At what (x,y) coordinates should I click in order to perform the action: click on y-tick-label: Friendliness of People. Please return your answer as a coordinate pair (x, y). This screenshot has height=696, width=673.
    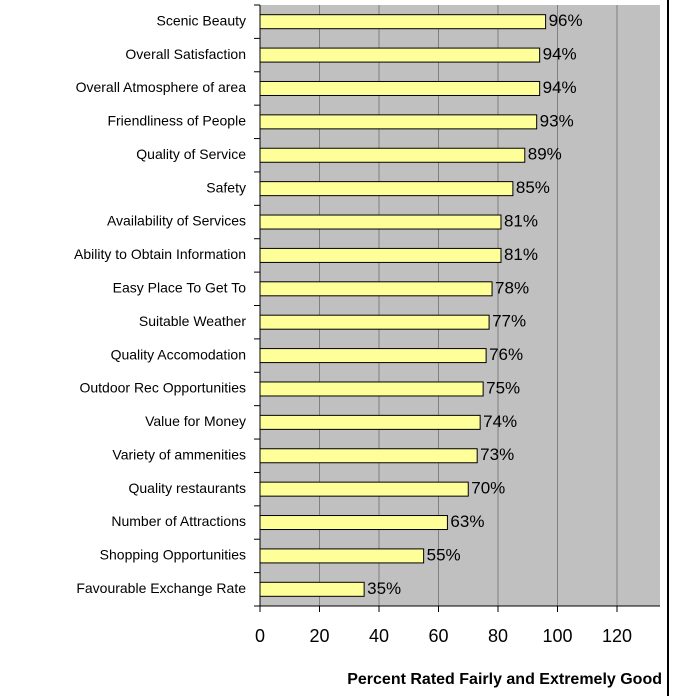
    Looking at the image, I should click on (176, 121).